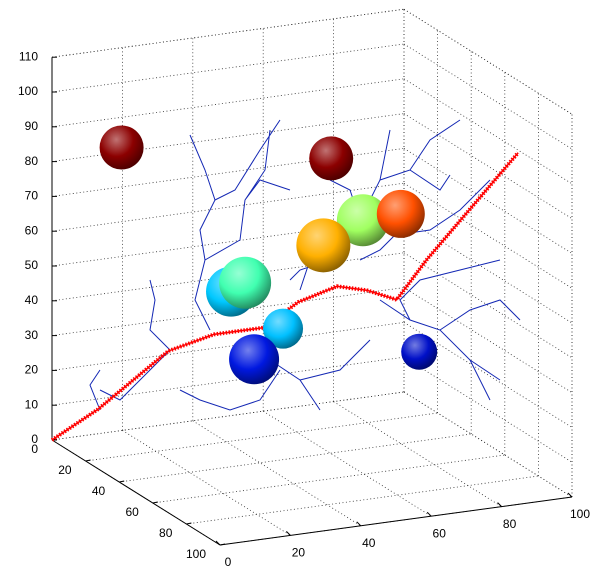 Image resolution: width=598 pixels, height=574 pixels. What do you see at coordinates (32, 230) in the screenshot?
I see `z-tick-label: 60` at bounding box center [32, 230].